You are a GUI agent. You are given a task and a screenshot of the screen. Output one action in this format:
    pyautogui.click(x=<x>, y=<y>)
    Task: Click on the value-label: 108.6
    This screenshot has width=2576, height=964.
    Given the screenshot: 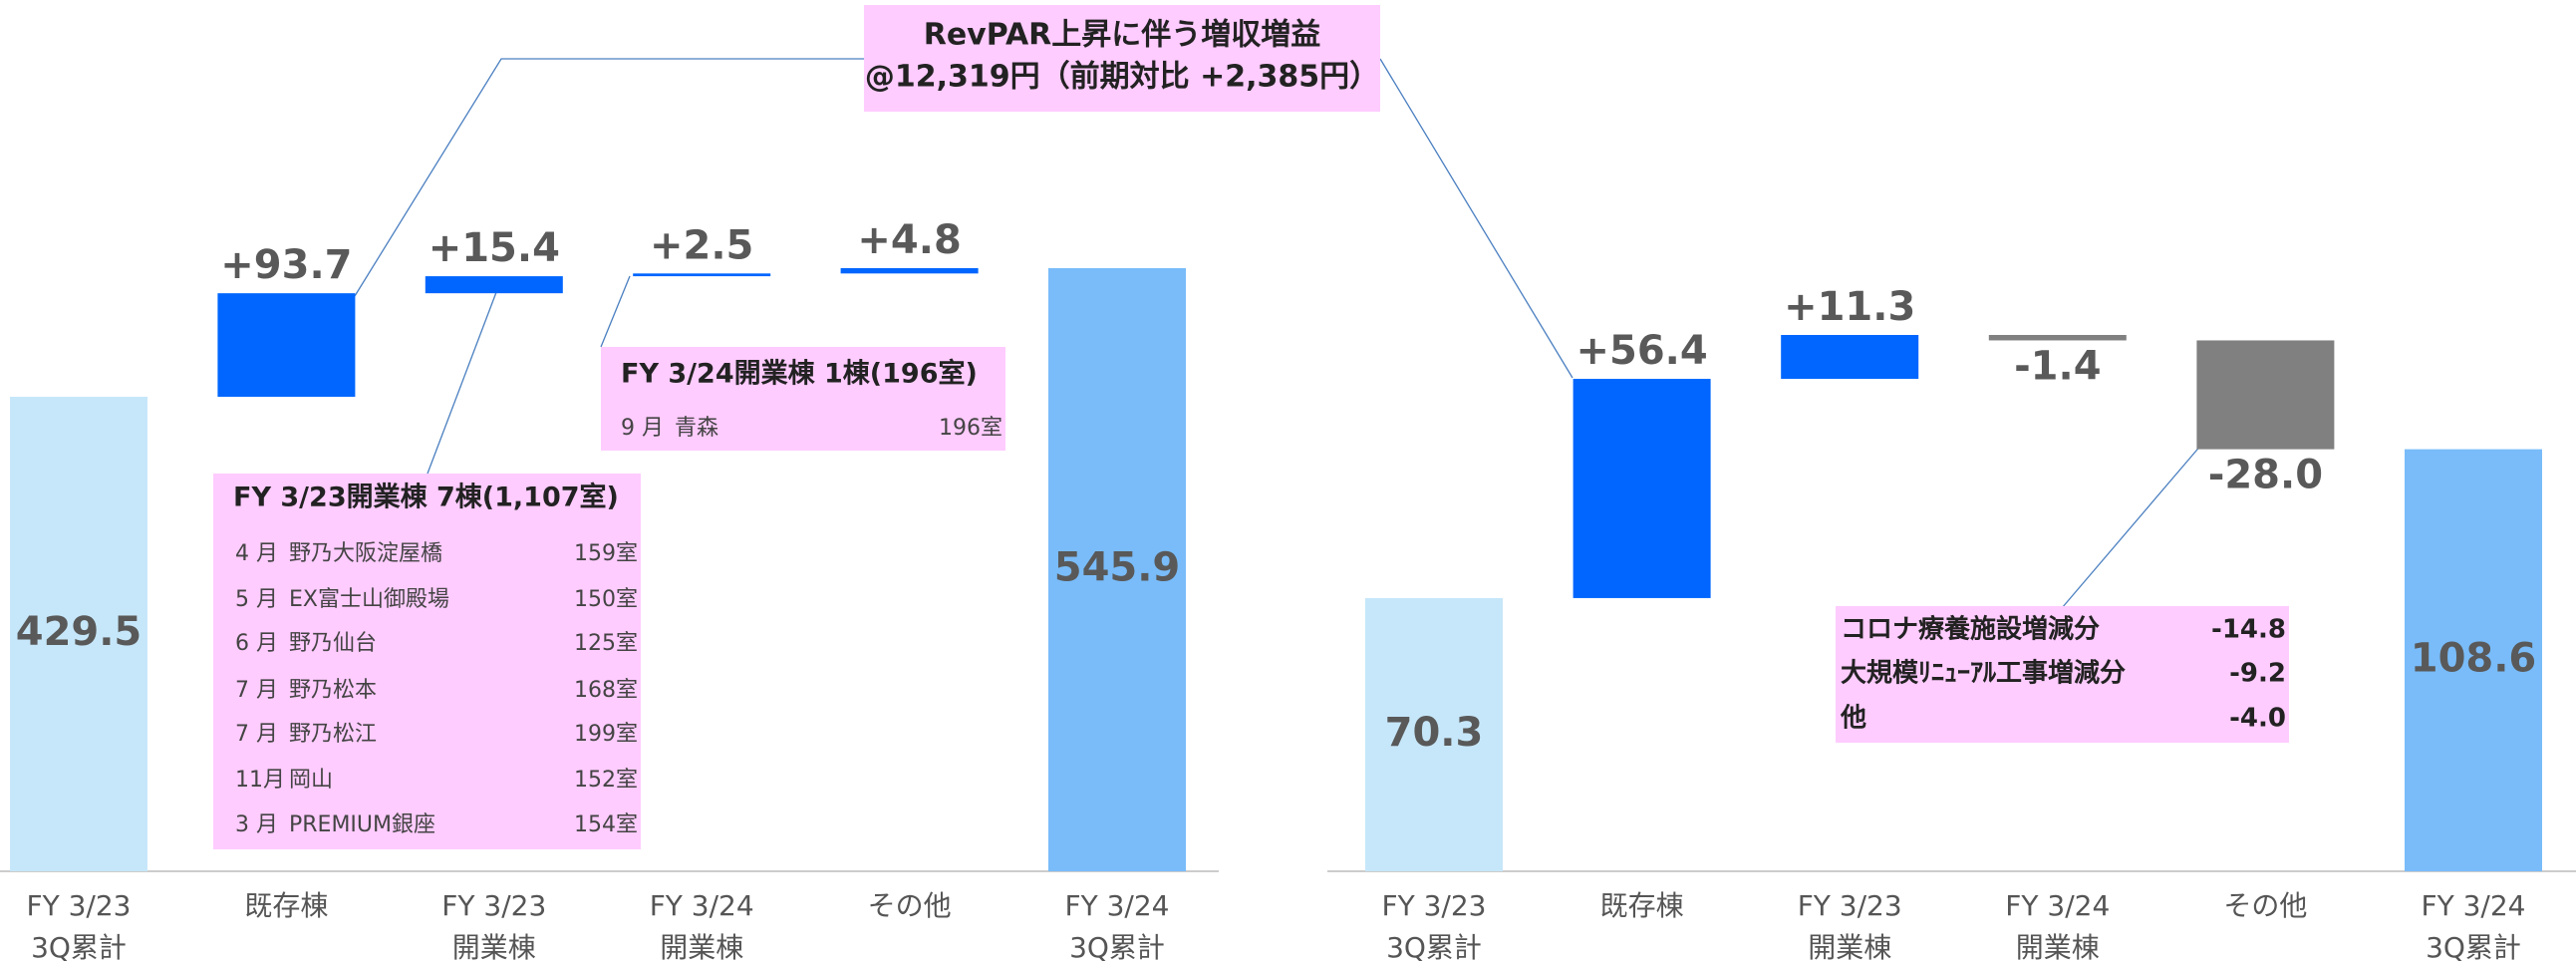 What is the action you would take?
    pyautogui.click(x=2474, y=658)
    